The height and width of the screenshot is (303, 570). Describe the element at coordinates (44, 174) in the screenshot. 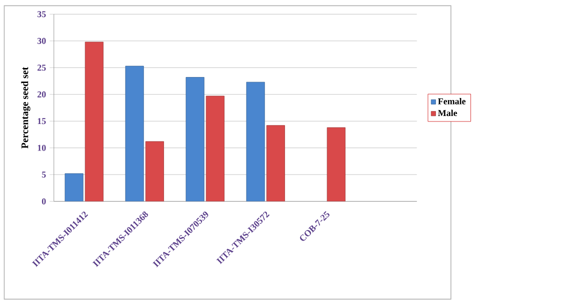

I see `y-tick-label: 5` at that location.